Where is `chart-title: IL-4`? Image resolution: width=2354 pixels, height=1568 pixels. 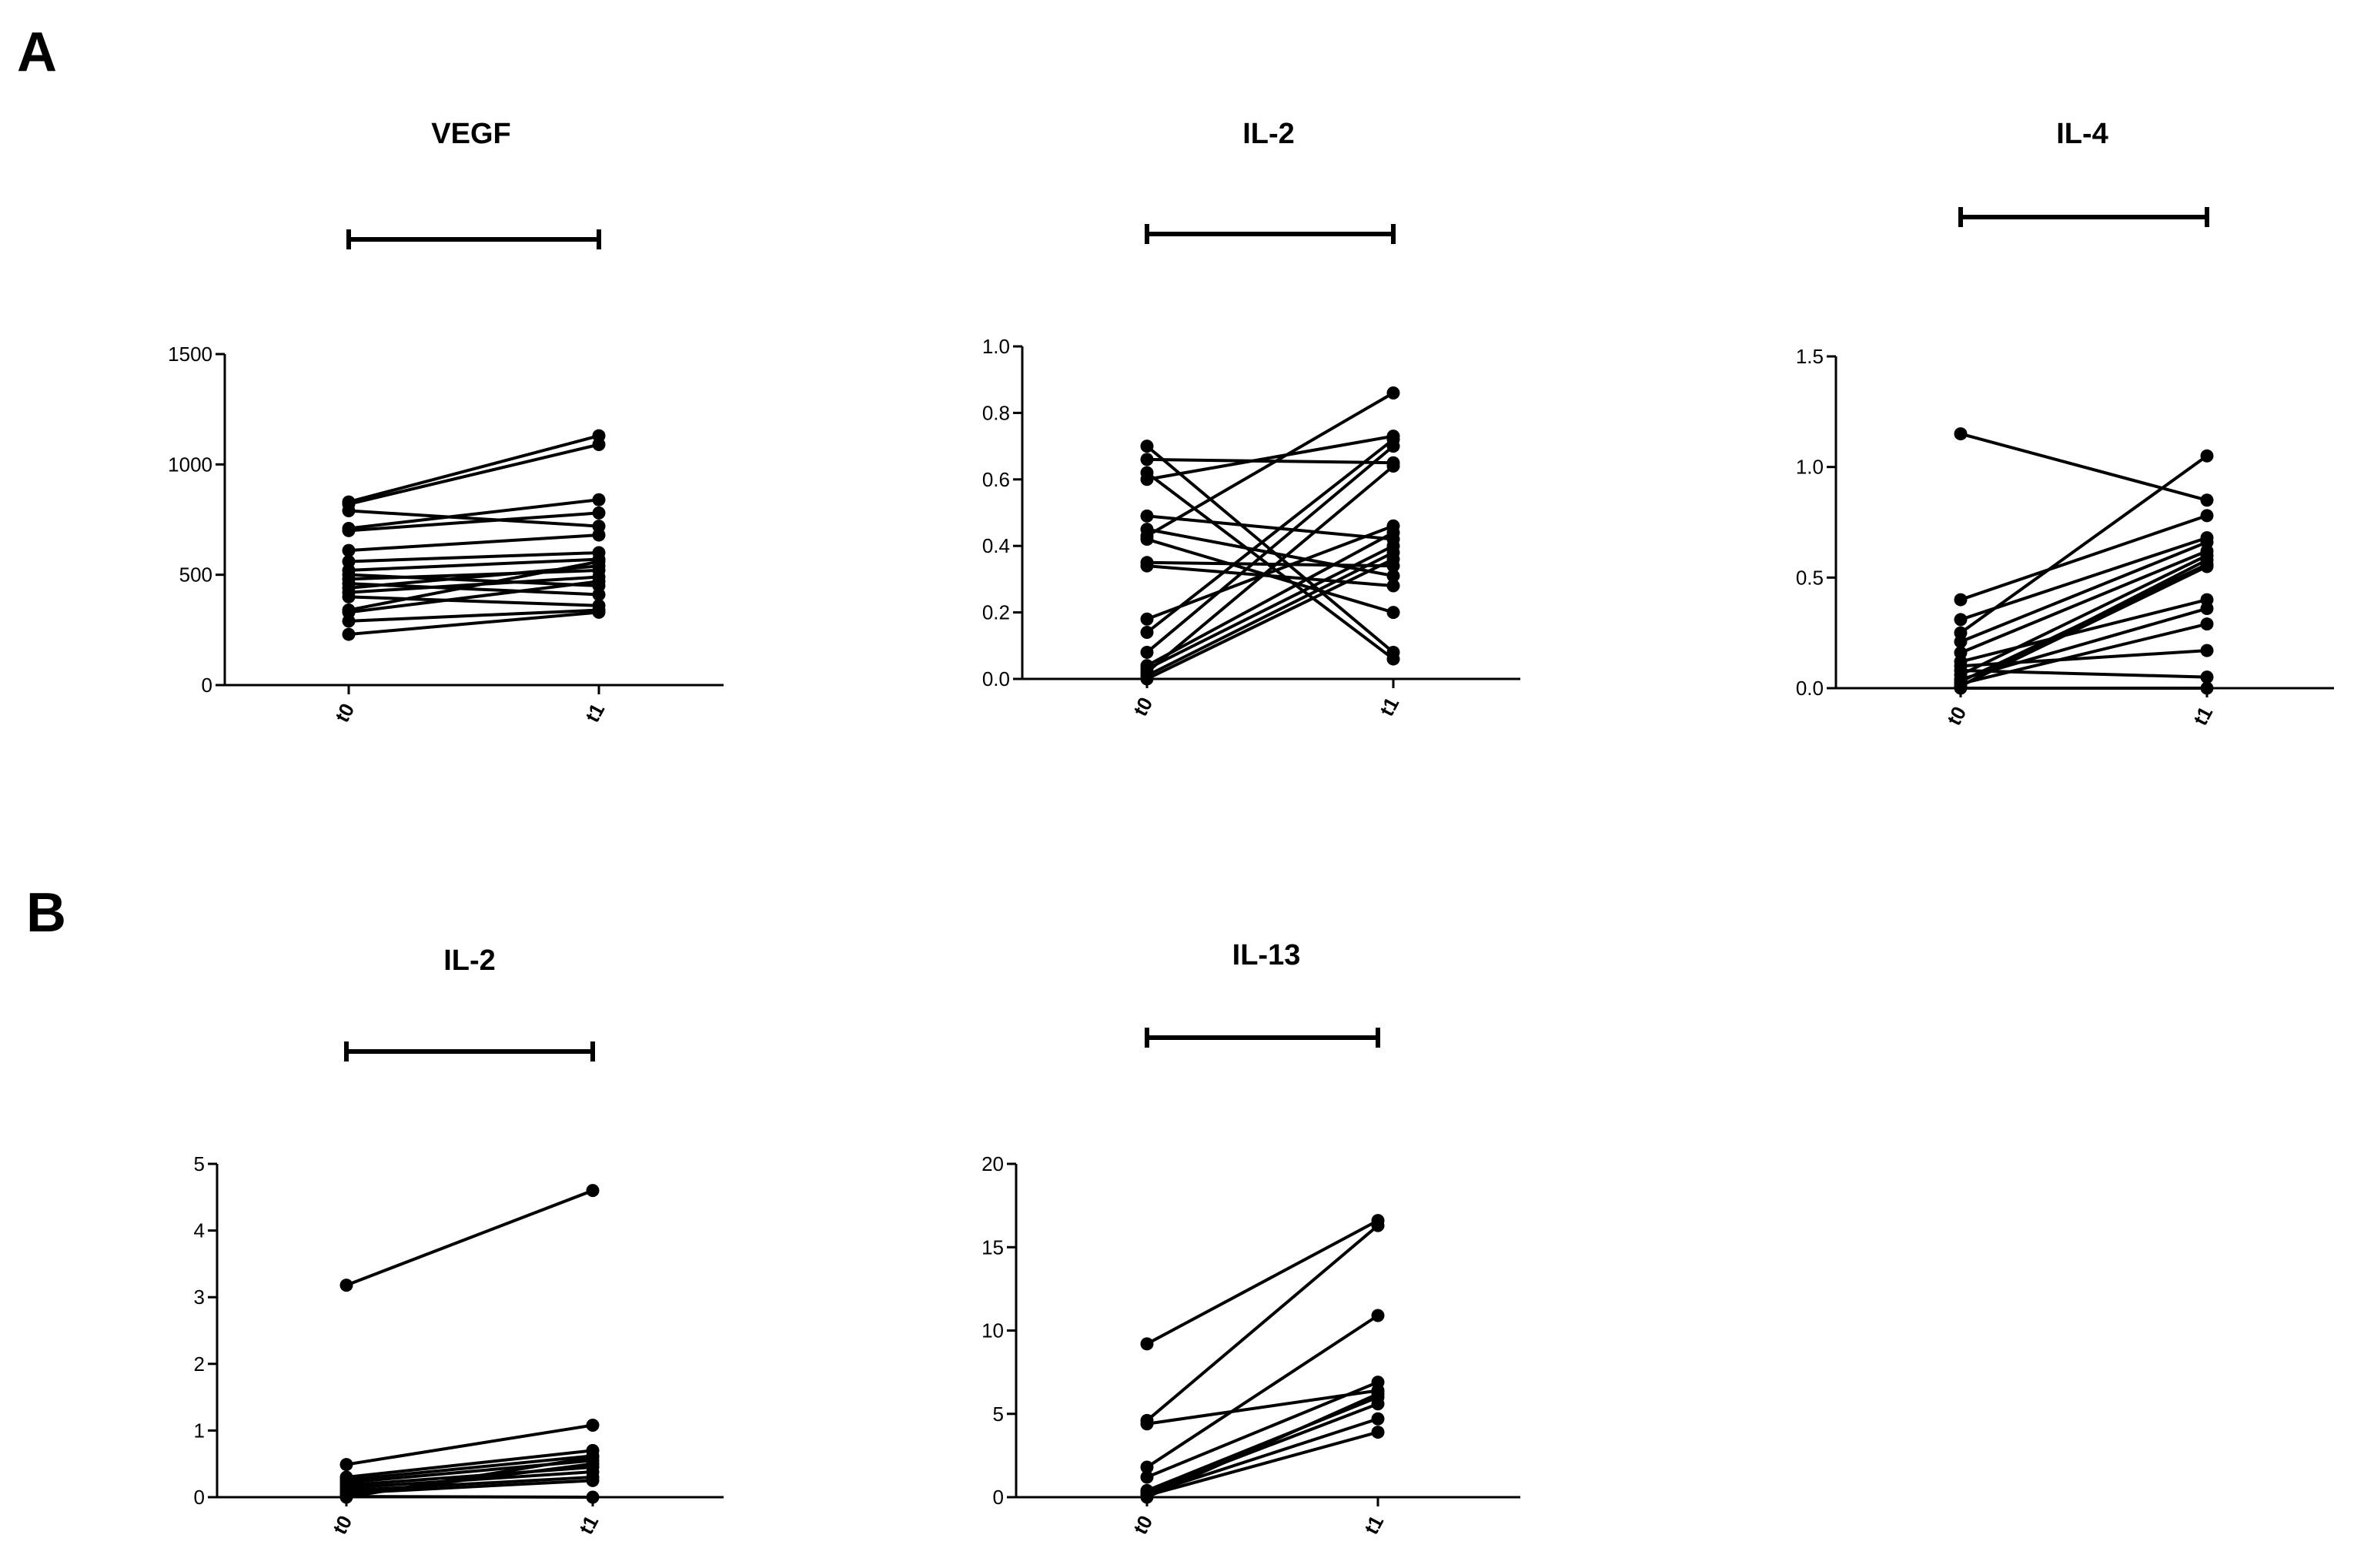 chart-title: IL-4 is located at coordinates (2082, 134).